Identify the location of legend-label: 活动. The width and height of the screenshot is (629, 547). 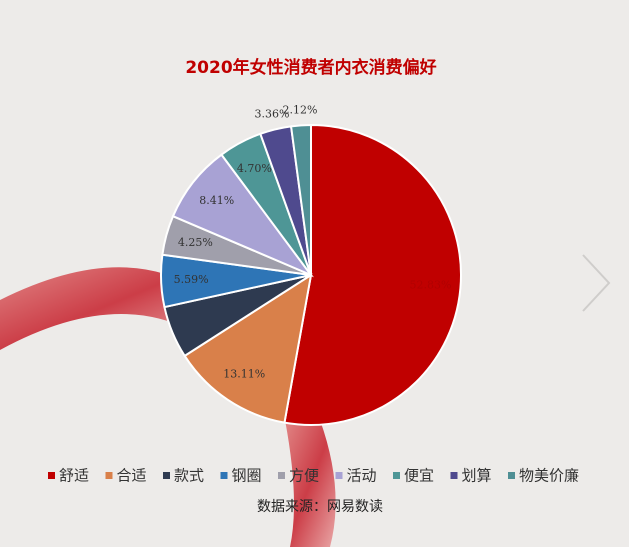
(362, 476).